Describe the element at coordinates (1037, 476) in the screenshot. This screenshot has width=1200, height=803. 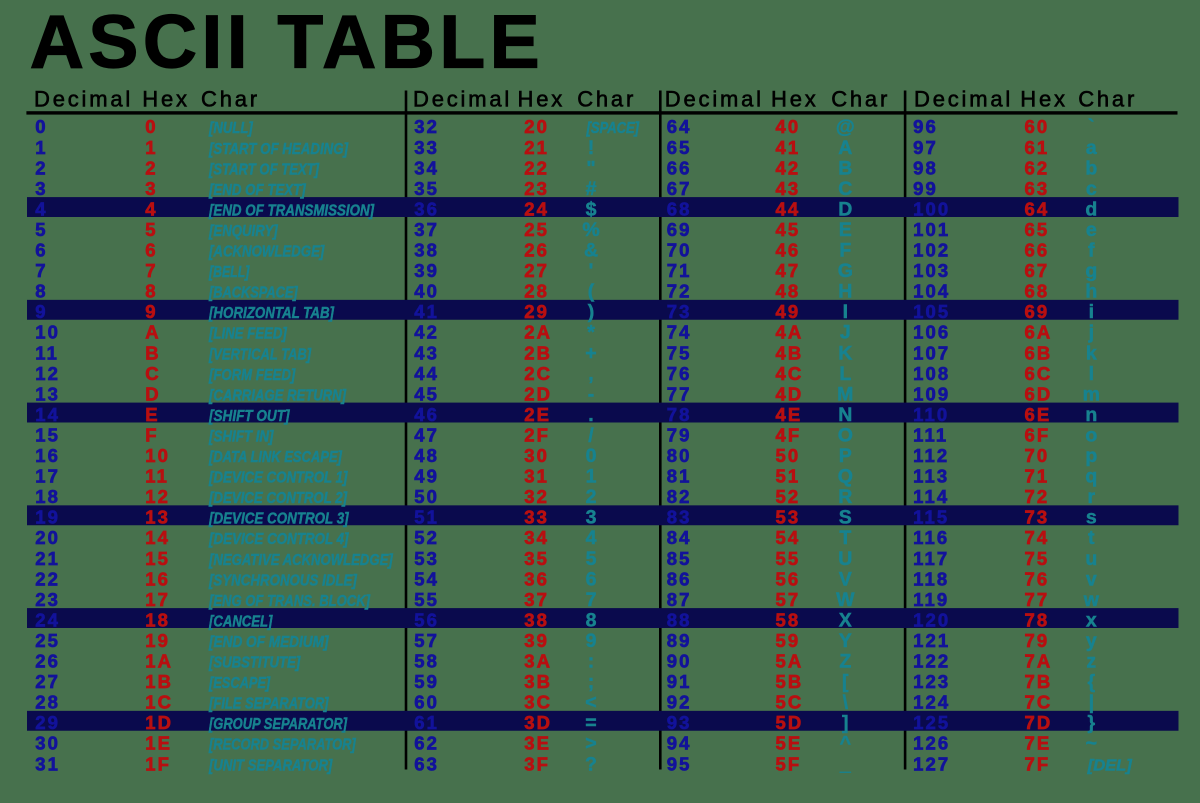
I see `svg-text: 71` at that location.